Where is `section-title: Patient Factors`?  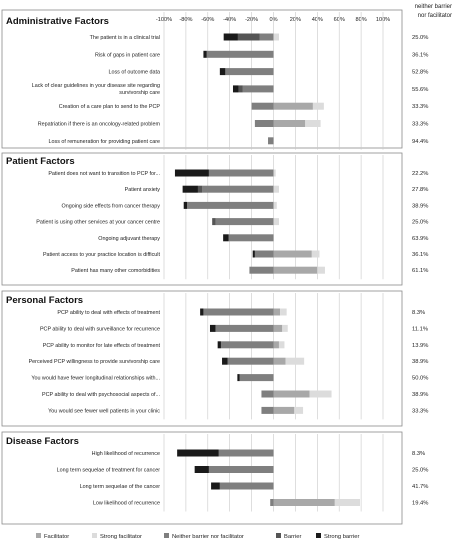 section-title: Patient Factors is located at coordinates (40, 161).